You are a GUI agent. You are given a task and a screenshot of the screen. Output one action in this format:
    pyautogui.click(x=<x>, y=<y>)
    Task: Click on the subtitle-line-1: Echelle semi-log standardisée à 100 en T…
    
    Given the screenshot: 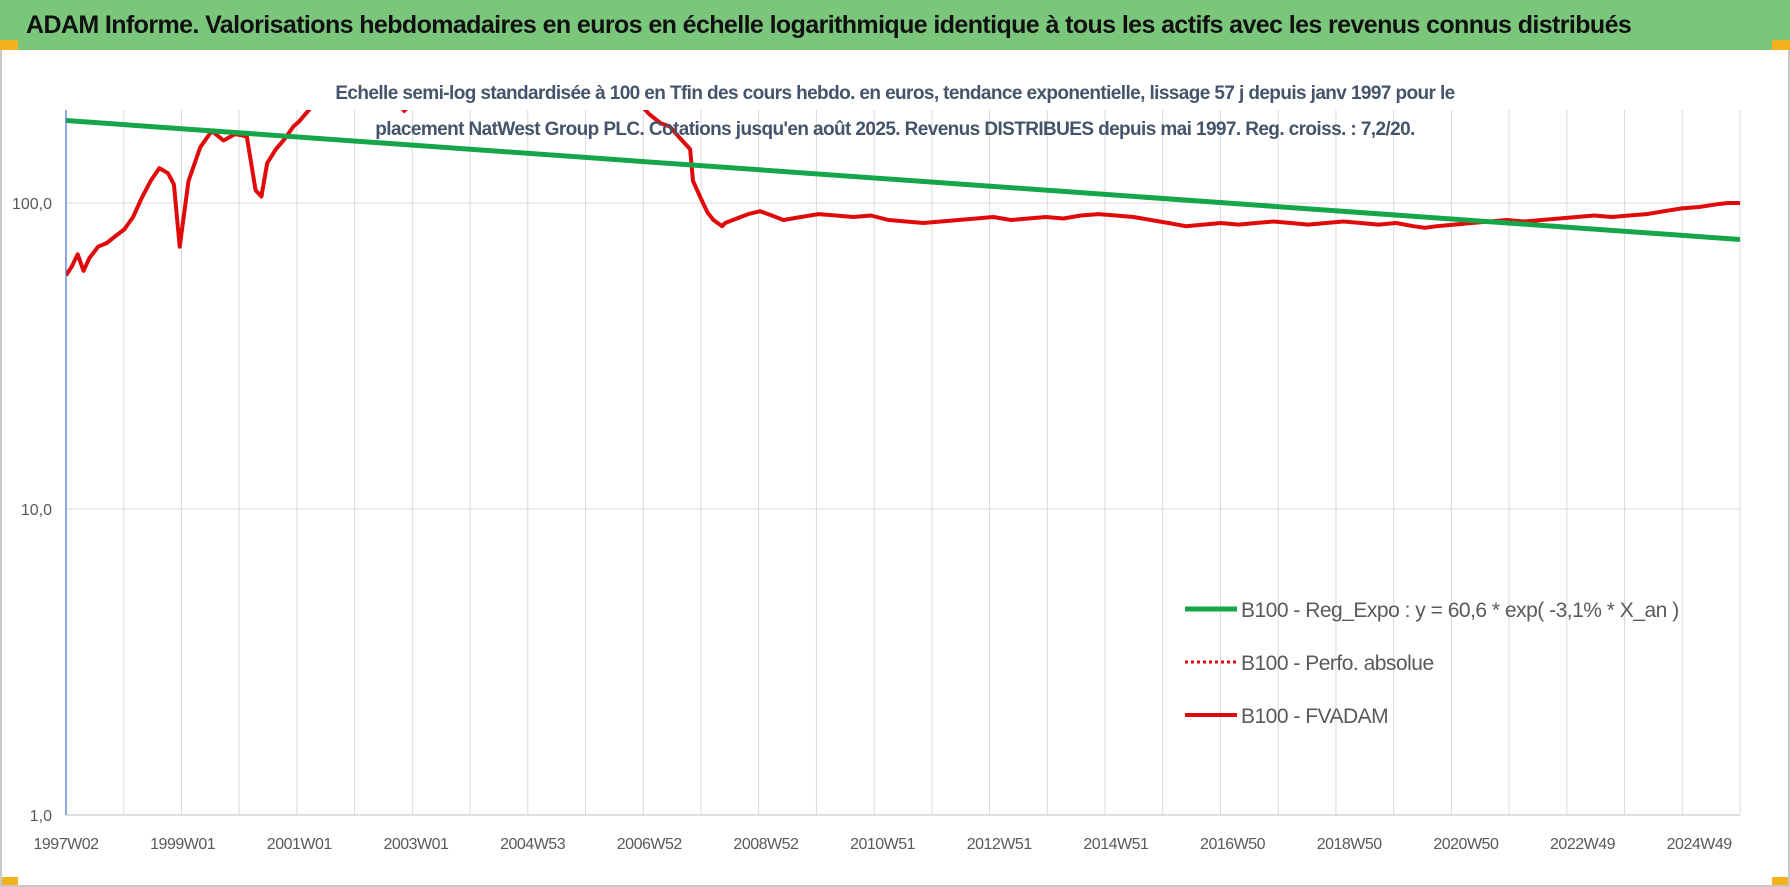 What is the action you would take?
    pyautogui.click(x=894, y=93)
    